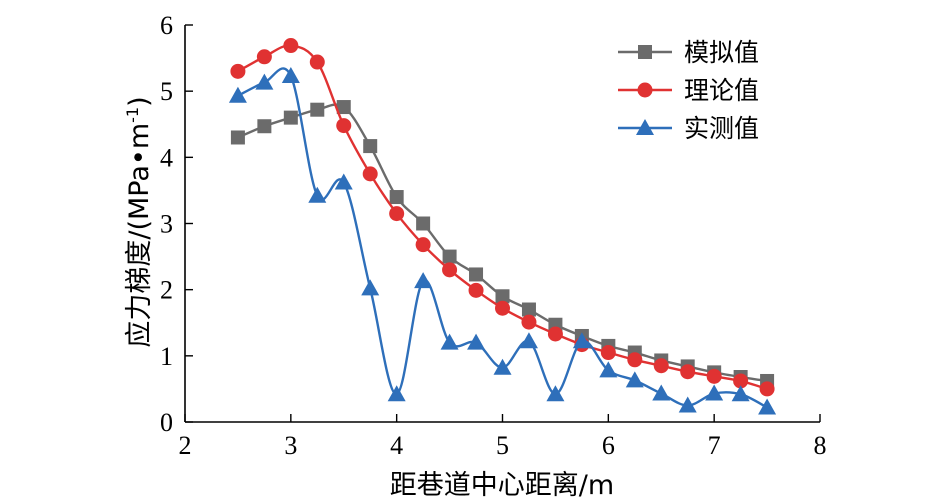  What do you see at coordinates (166, 224) in the screenshot?
I see `y-tick-label: 3` at bounding box center [166, 224].